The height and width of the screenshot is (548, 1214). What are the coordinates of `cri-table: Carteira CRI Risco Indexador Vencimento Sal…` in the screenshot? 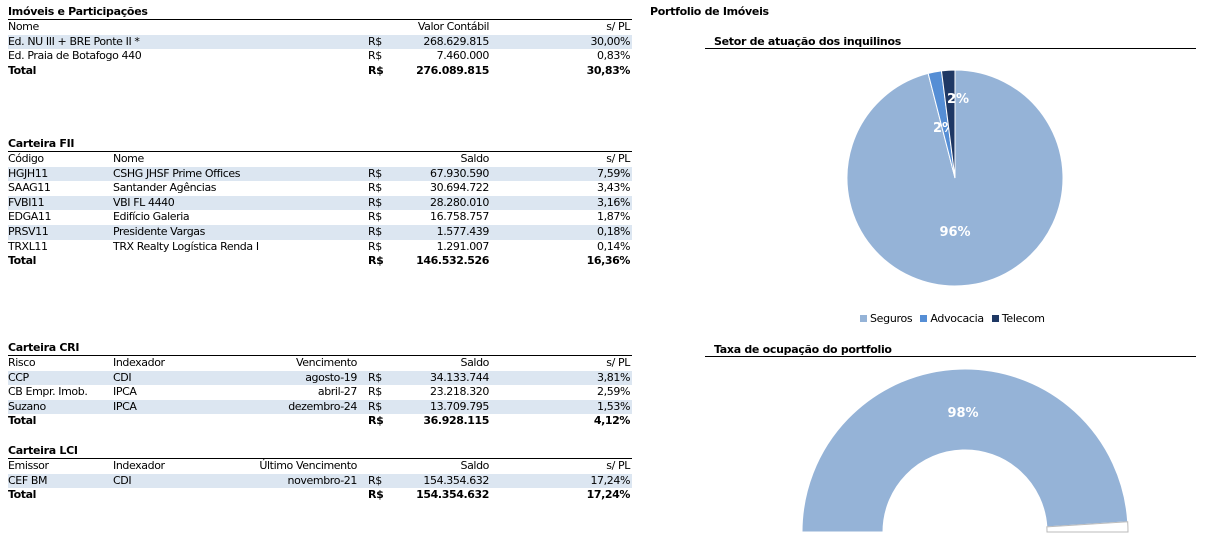 It's located at (320, 385).